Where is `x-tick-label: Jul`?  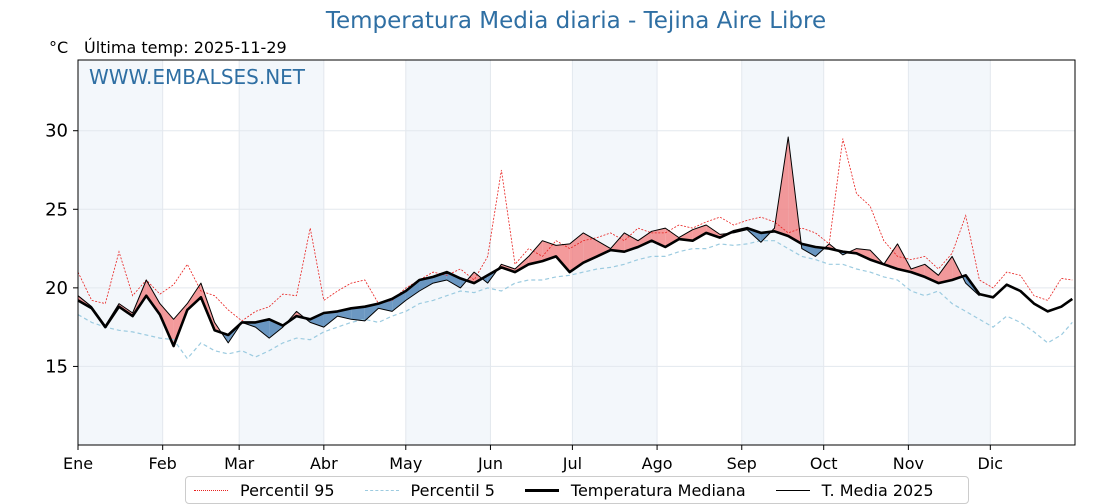
x-tick-label: Jul is located at coordinates (572, 463).